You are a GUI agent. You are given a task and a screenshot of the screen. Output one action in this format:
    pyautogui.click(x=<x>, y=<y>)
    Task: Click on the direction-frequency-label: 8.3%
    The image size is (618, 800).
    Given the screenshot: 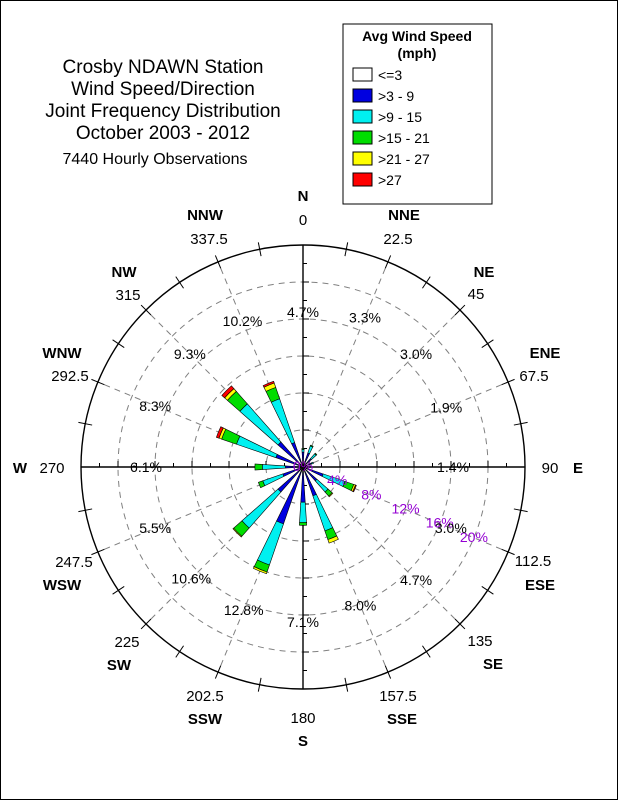 What is the action you would take?
    pyautogui.click(x=155, y=406)
    